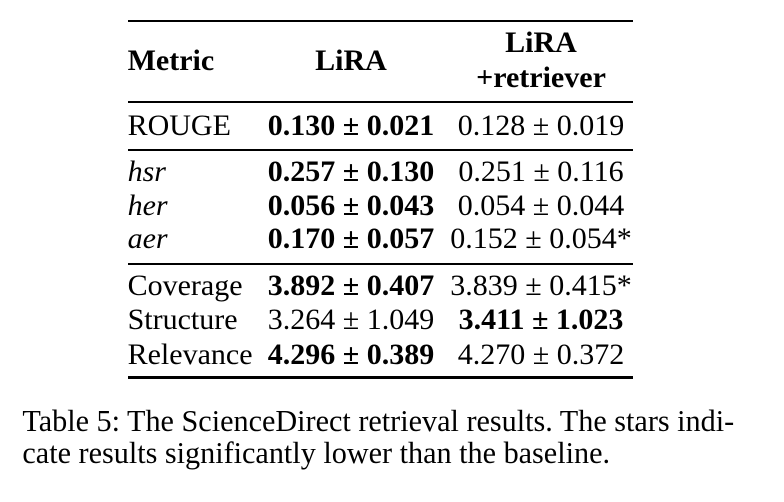 Image resolution: width=784 pixels, height=502 pixels. Describe the element at coordinates (351, 125) in the screenshot. I see `row-rouge-lira-value: 0.130 ± 0.021` at that location.